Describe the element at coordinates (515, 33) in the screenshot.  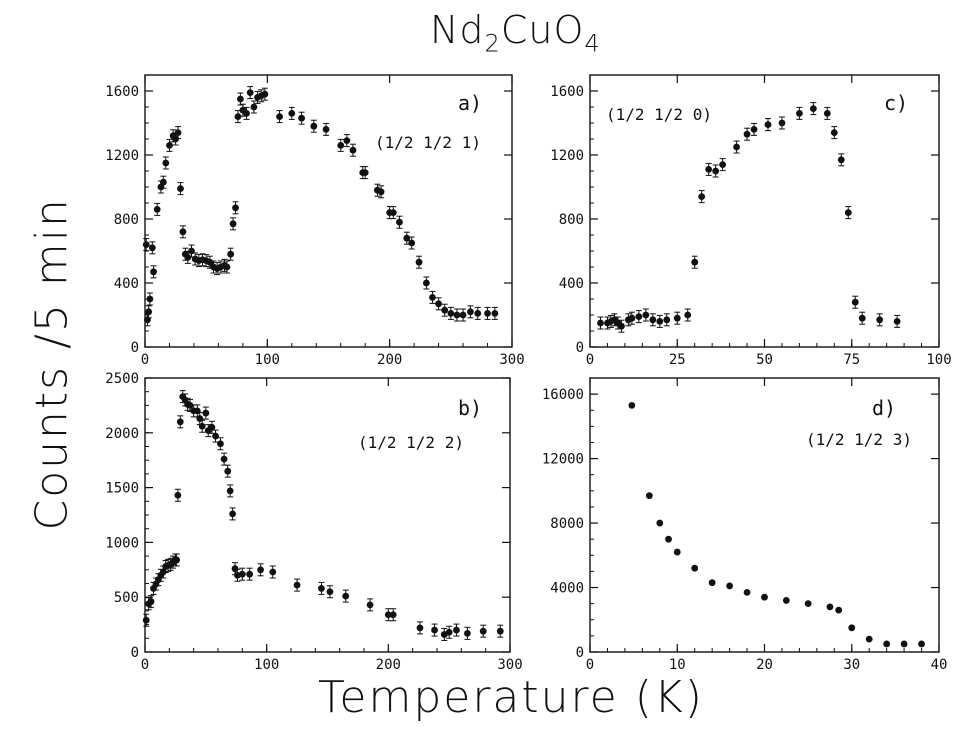
I see `figure-title: Nd2CuO4` at that location.